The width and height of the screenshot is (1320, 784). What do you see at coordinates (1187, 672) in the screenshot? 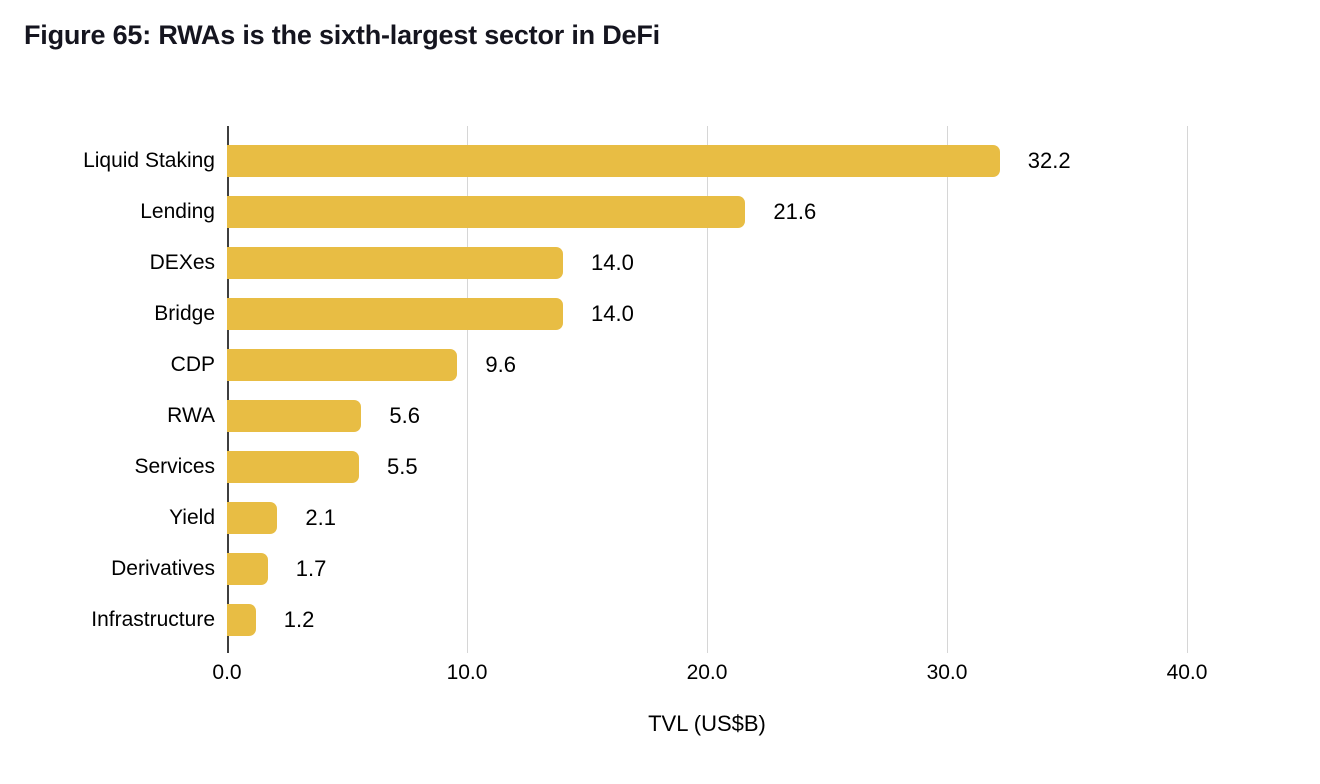
I see `x-axis-tick-label: 40.0` at bounding box center [1187, 672].